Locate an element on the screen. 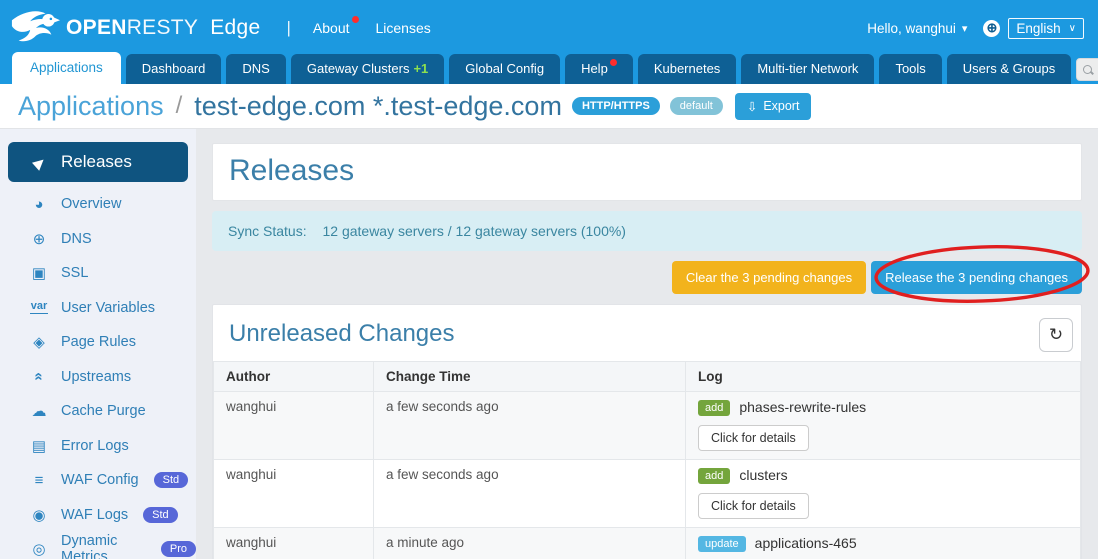 The height and width of the screenshot is (559, 1098). cell-change-time: a minute ago is located at coordinates (529, 543).